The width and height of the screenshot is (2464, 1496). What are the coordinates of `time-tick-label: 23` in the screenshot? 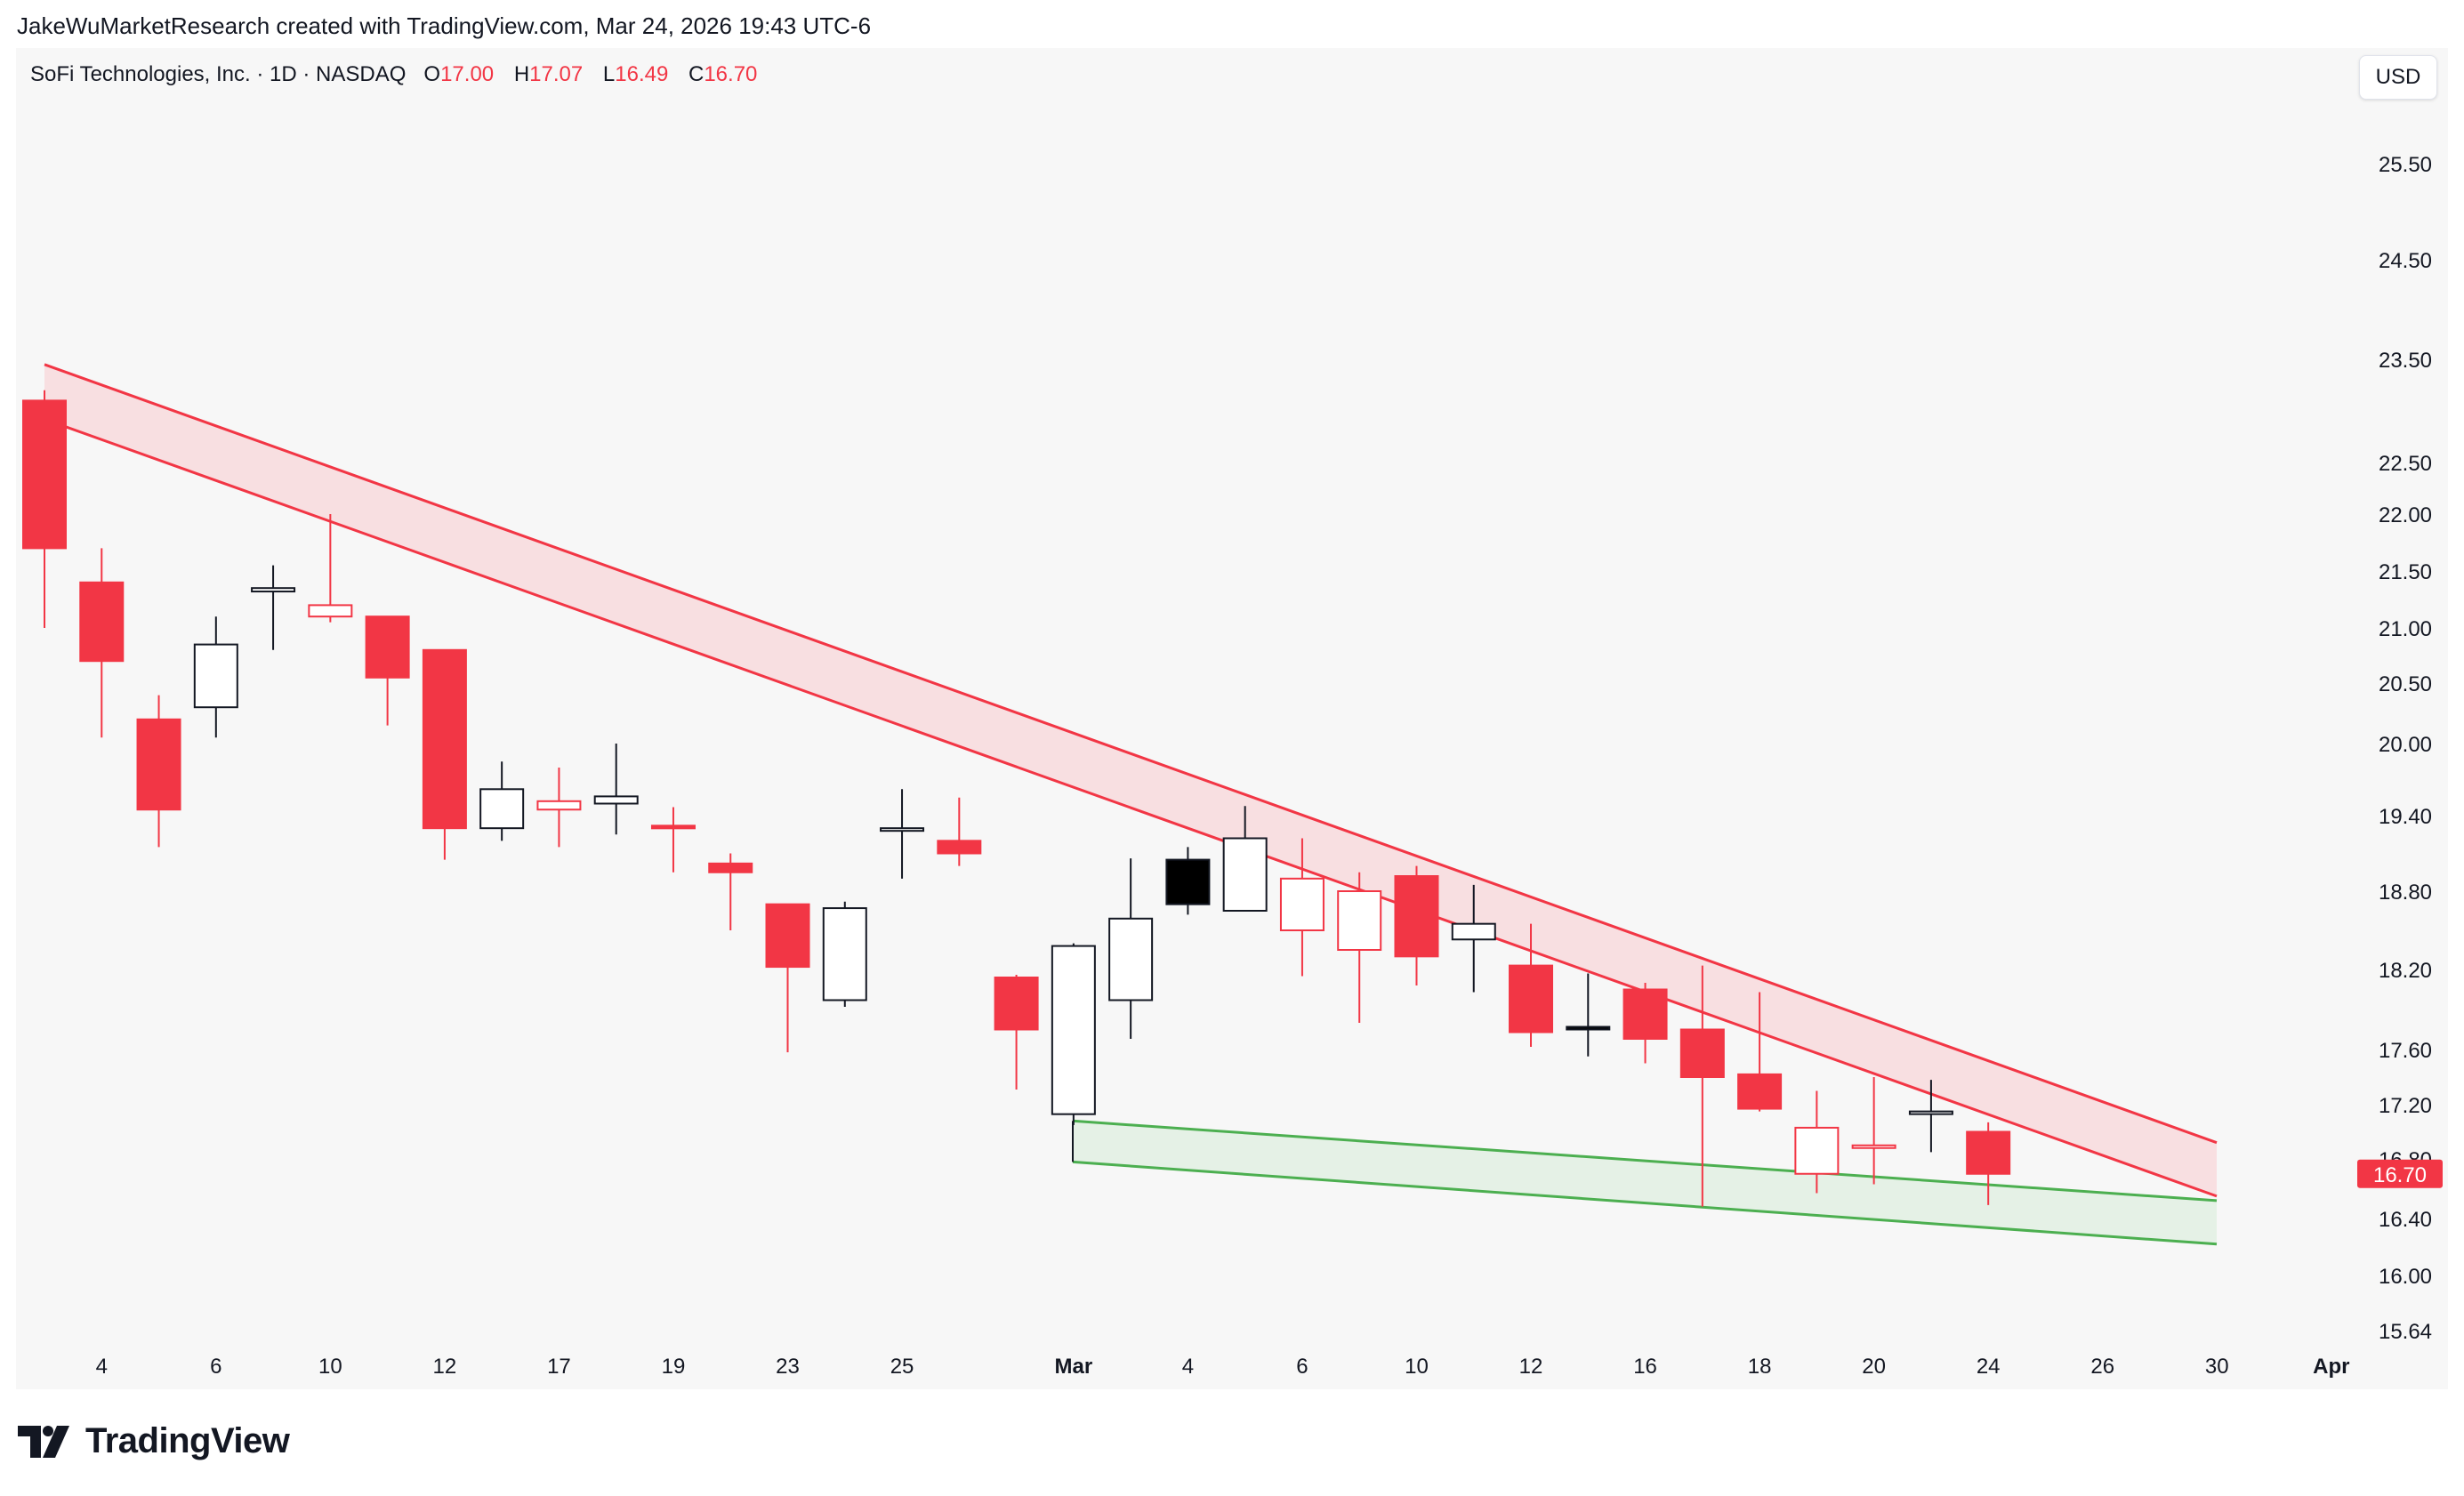 It's located at (788, 1367).